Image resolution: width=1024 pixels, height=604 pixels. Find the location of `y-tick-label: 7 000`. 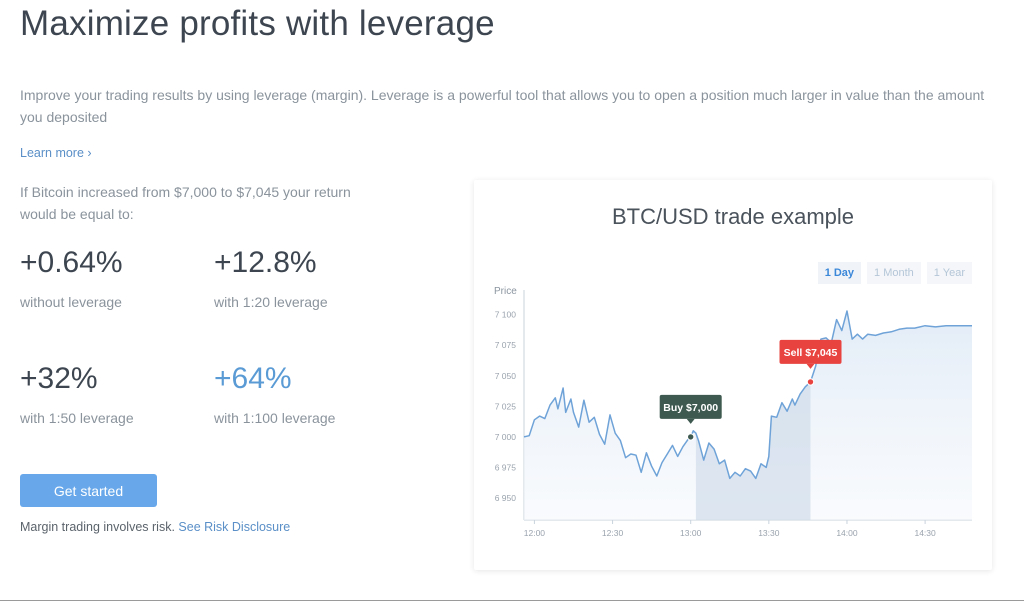

y-tick-label: 7 000 is located at coordinates (506, 437).